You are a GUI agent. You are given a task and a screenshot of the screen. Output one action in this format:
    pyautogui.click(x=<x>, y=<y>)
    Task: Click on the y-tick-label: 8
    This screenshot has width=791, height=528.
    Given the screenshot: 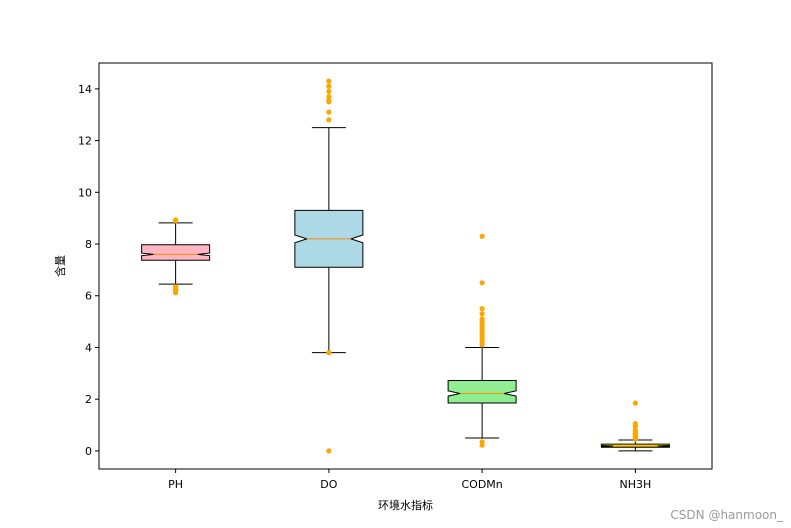 What is the action you would take?
    pyautogui.click(x=88, y=244)
    